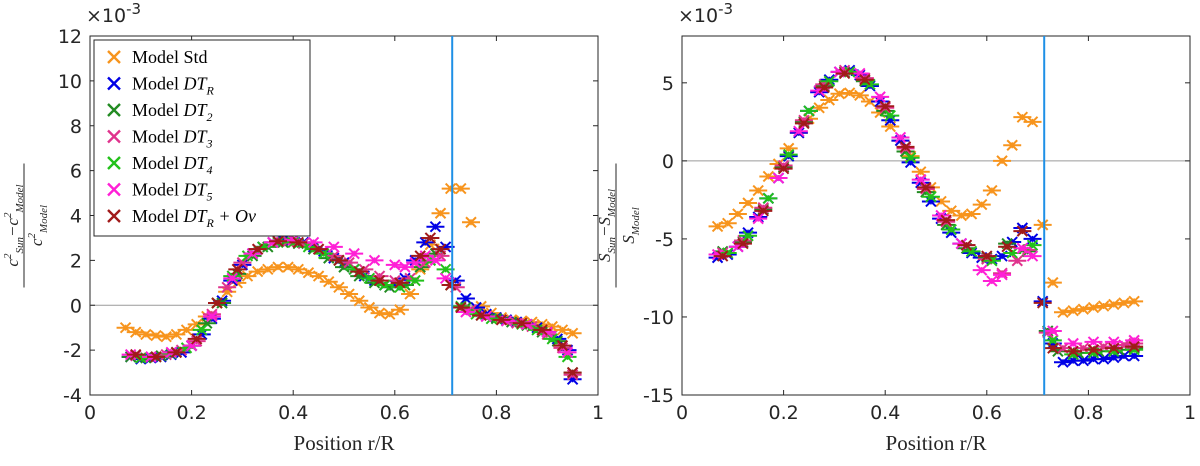 The height and width of the screenshot is (466, 1200). Describe the element at coordinates (668, 162) in the screenshot. I see `y-tick-label: 0` at that location.